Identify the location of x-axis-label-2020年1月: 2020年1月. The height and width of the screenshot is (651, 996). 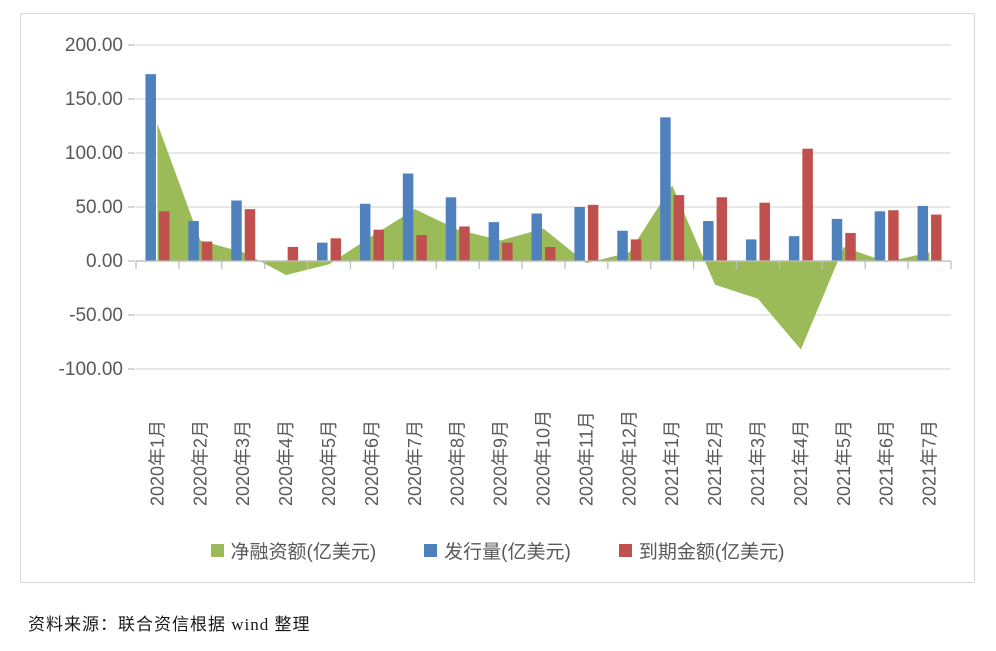
(157, 463).